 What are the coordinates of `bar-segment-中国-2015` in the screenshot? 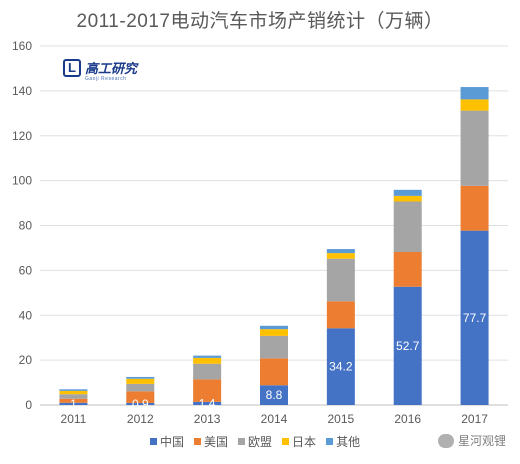 It's located at (340, 366).